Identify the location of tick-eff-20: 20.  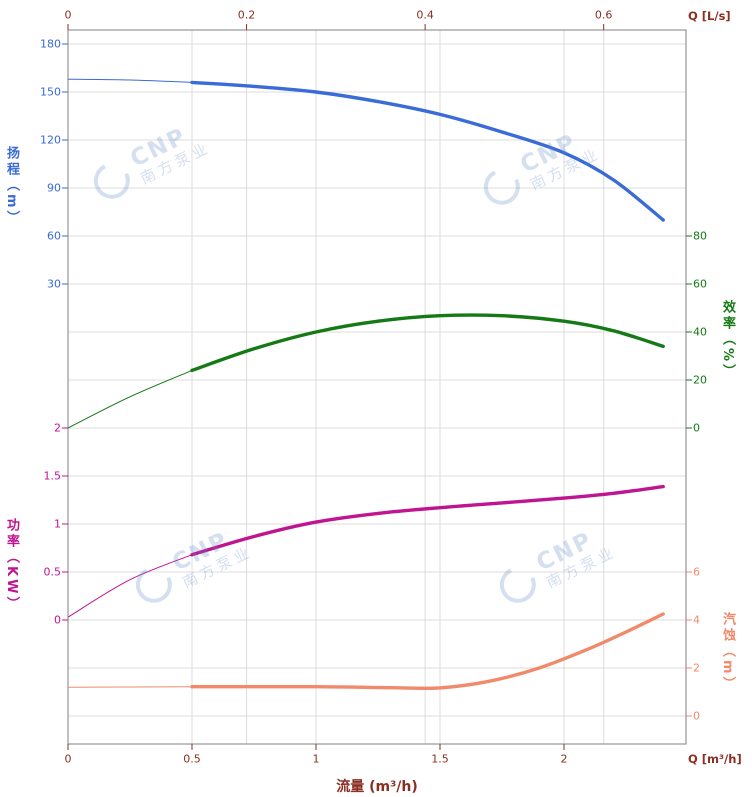
(700, 380).